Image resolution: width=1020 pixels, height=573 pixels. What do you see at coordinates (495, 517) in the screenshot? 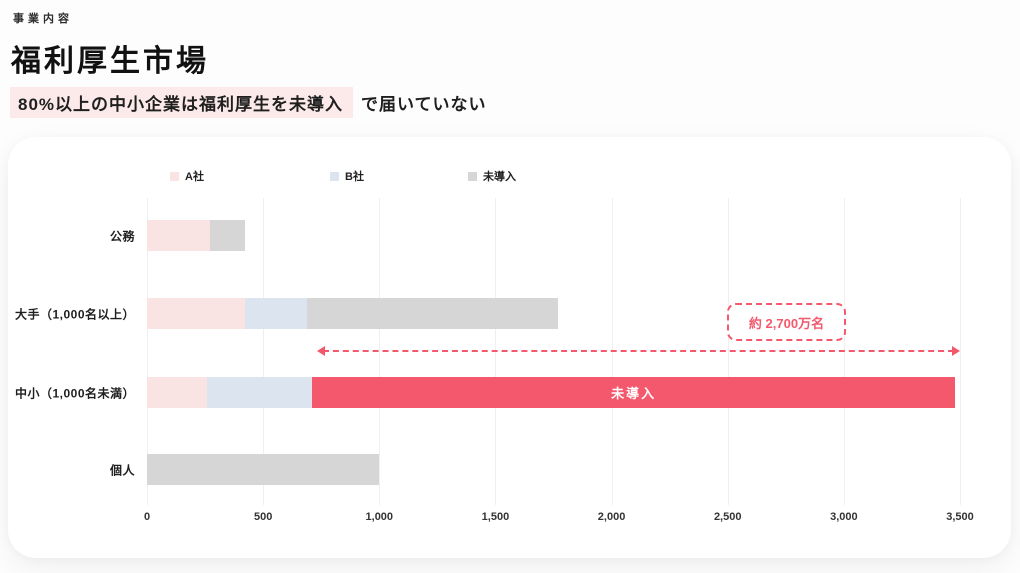
I see `x-tick-label: 1,500` at bounding box center [495, 517].